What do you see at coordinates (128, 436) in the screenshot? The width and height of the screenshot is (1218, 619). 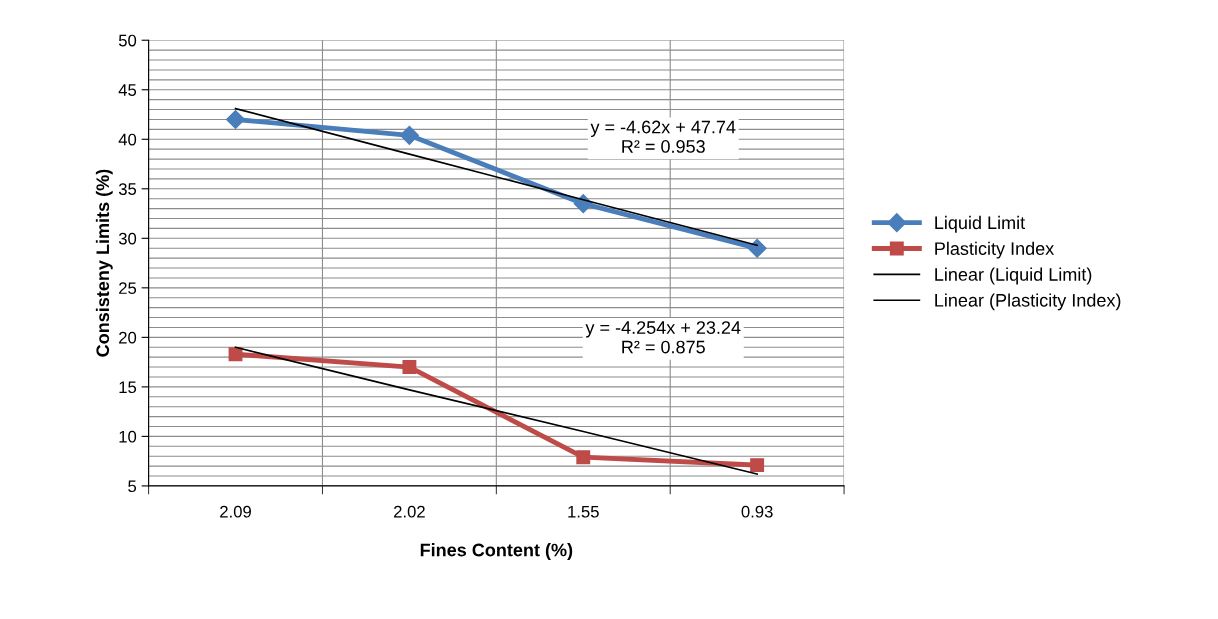 I see `y-tick-label: 10` at bounding box center [128, 436].